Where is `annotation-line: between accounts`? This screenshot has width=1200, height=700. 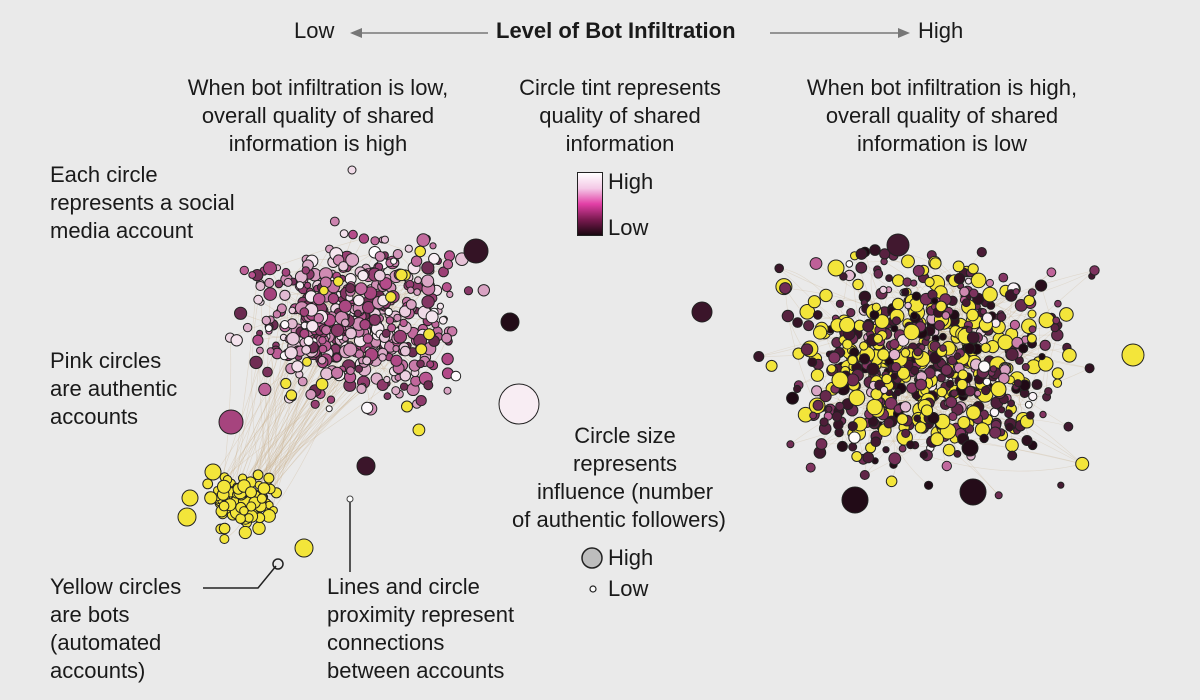 annotation-line: between accounts is located at coordinates (416, 670).